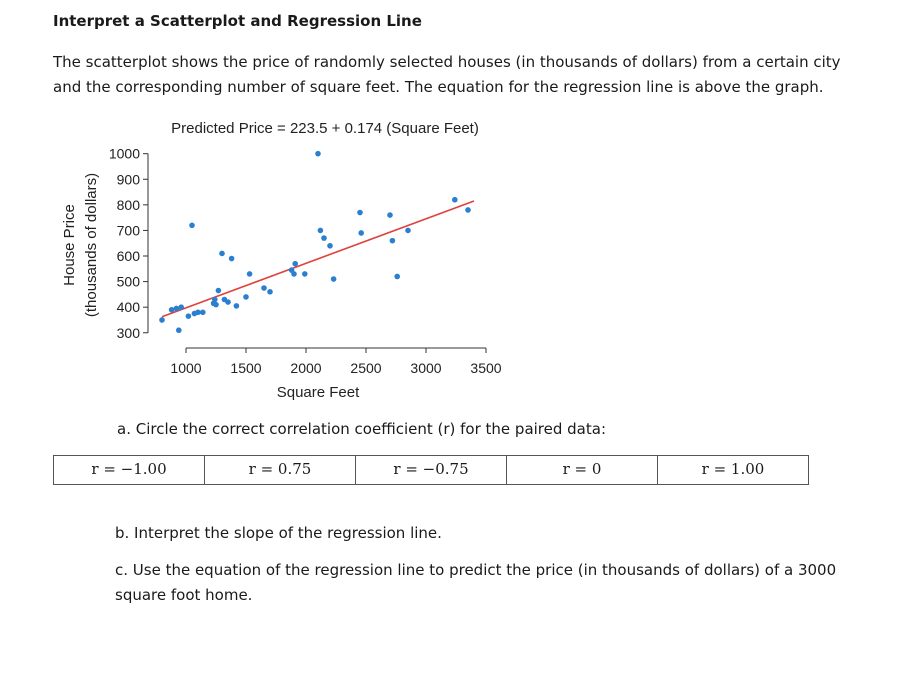  I want to click on y-tick-label: 700, so click(129, 230).